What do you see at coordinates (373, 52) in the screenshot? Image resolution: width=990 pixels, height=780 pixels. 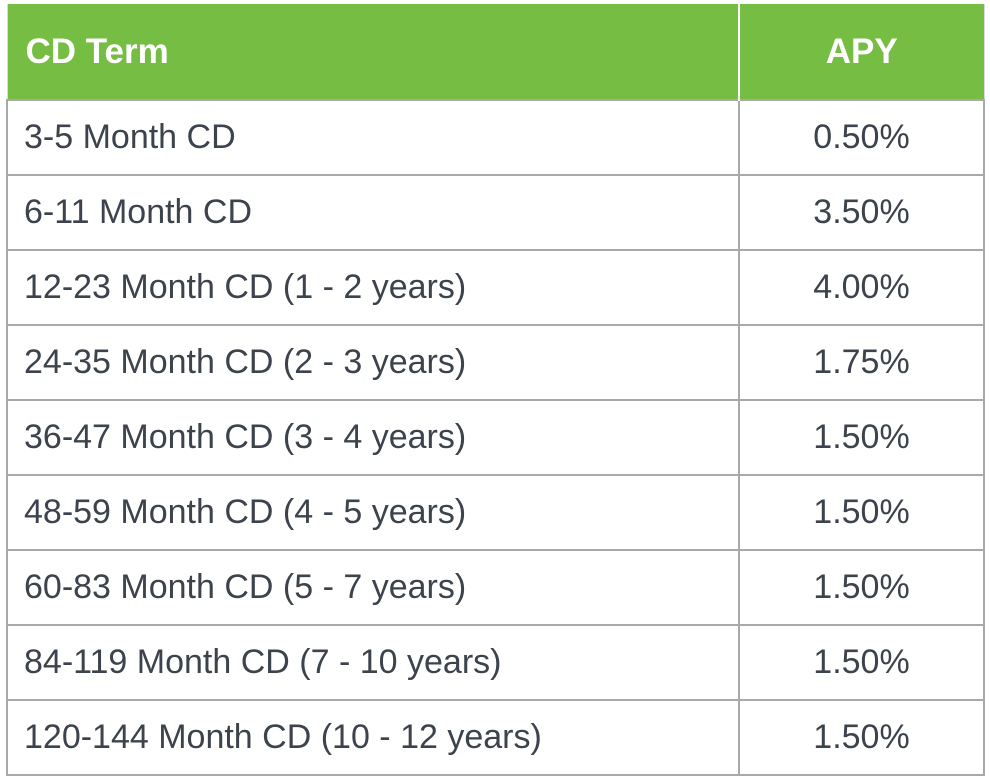 I see `column-header-cd-term: CD Term` at bounding box center [373, 52].